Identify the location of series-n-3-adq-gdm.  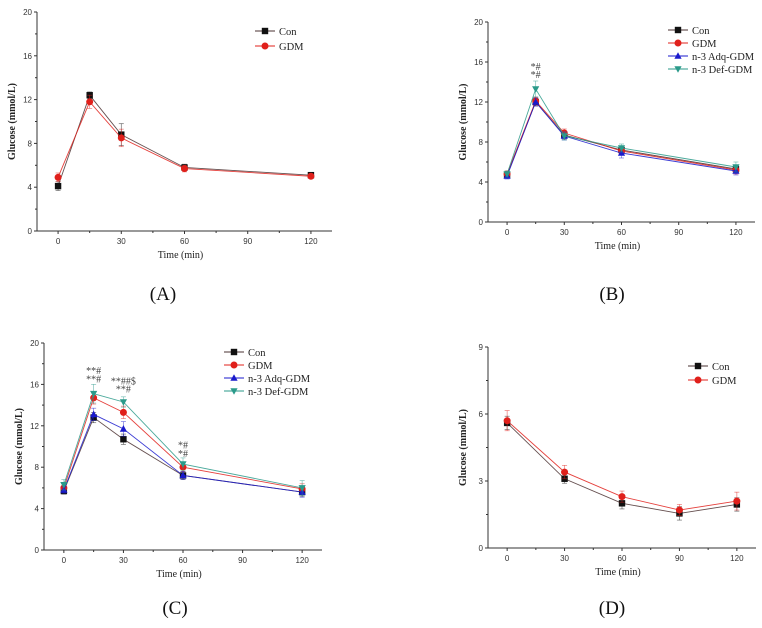
(621, 138).